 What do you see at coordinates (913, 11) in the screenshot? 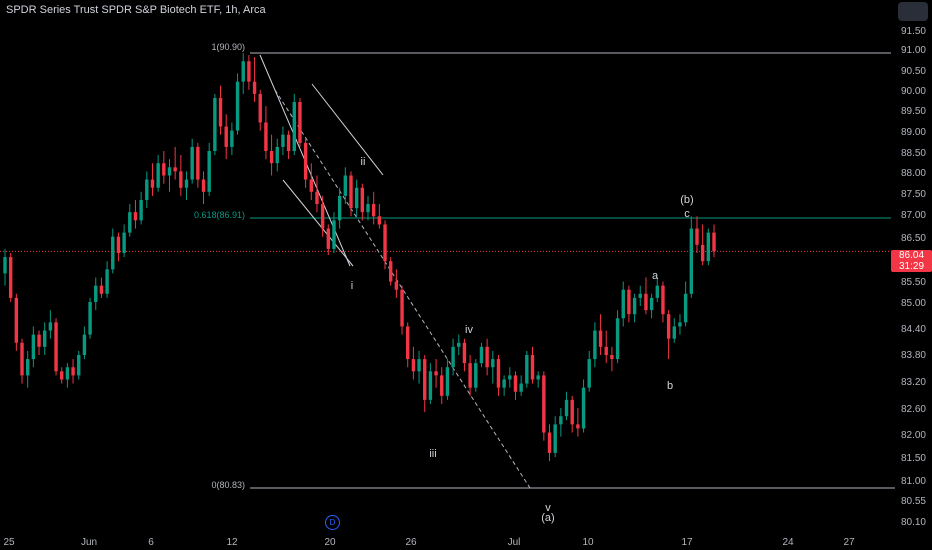
I see `chart-menu-button` at bounding box center [913, 11].